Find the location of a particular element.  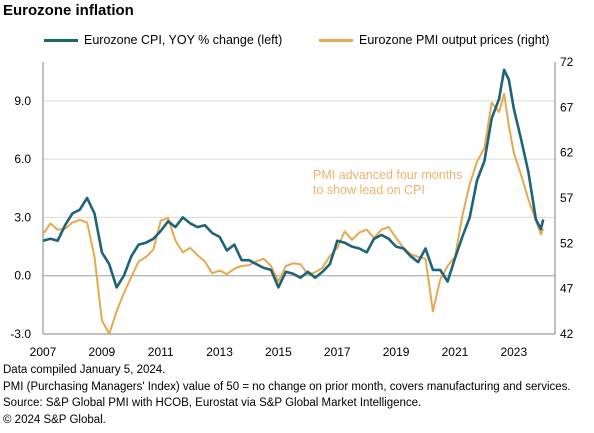

y-left-tick-label: 6.0 is located at coordinates (22, 159).